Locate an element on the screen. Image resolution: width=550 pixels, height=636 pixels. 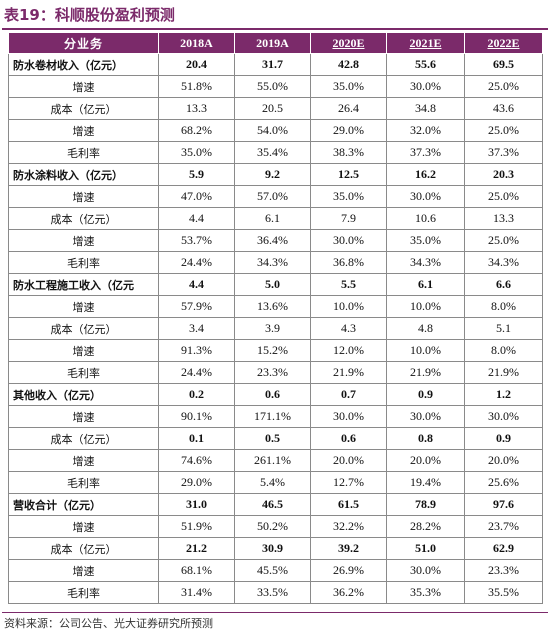
table-row: 增速 51.9% 50.2% 32.2% 28.2% 23.7% is located at coordinates (275, 526).